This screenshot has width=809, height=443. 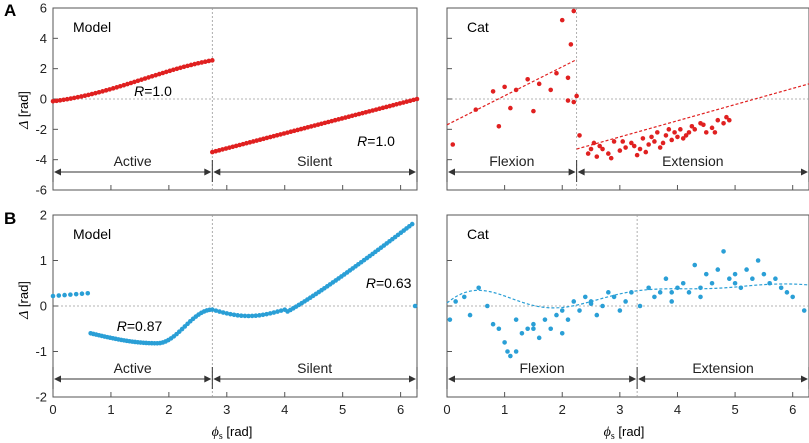 What do you see at coordinates (43, 215) in the screenshot?
I see `y-tick-label: 2` at bounding box center [43, 215].